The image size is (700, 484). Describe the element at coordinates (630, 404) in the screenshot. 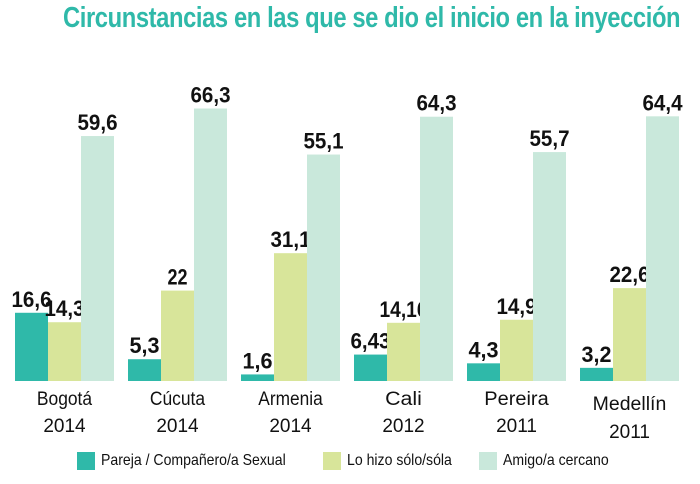

I see `category-label-city: Medellín` at that location.